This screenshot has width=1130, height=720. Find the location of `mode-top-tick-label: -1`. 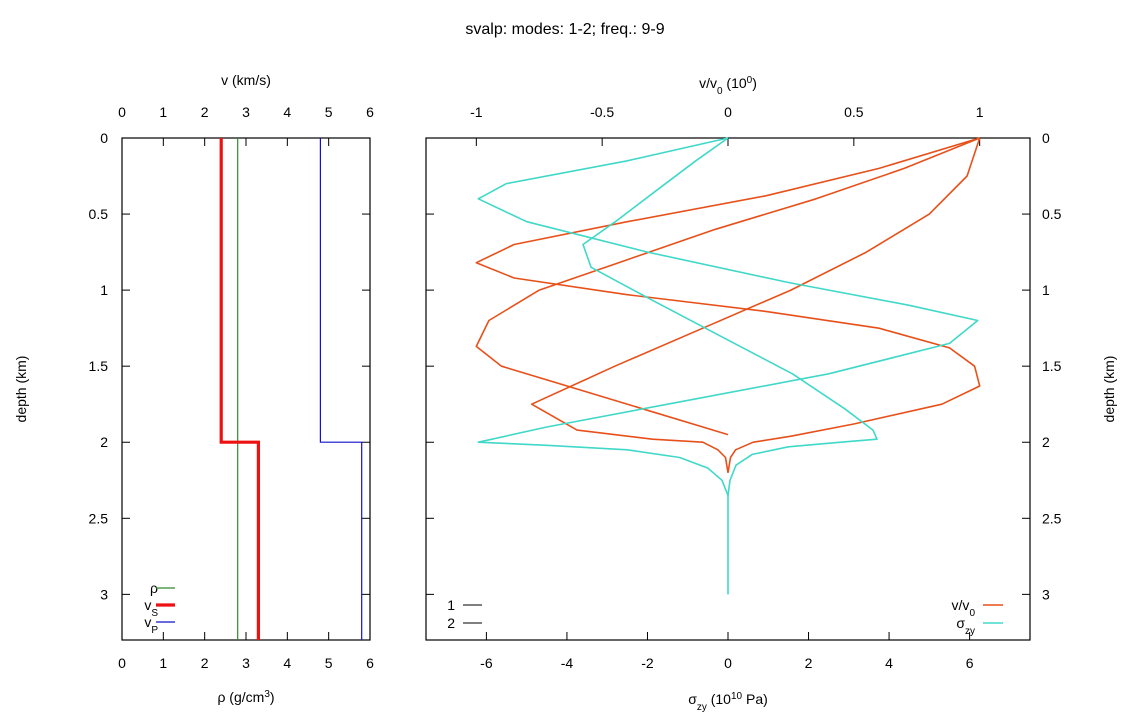

mode-top-tick-label: -1 is located at coordinates (476, 112).